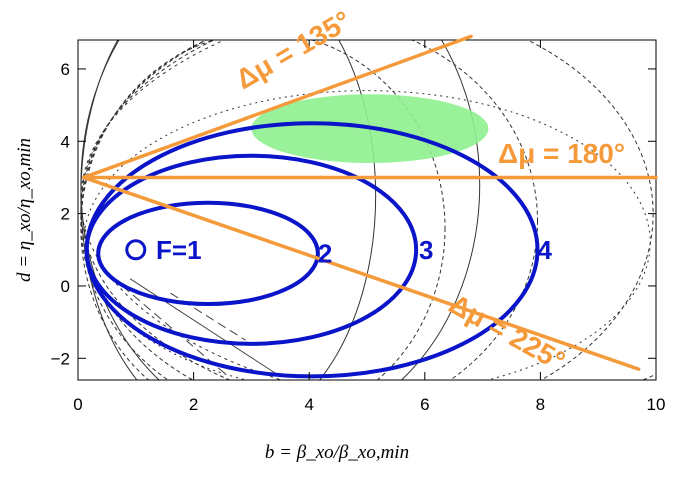  Describe the element at coordinates (65, 214) in the screenshot. I see `y-tick-label: 2` at that location.